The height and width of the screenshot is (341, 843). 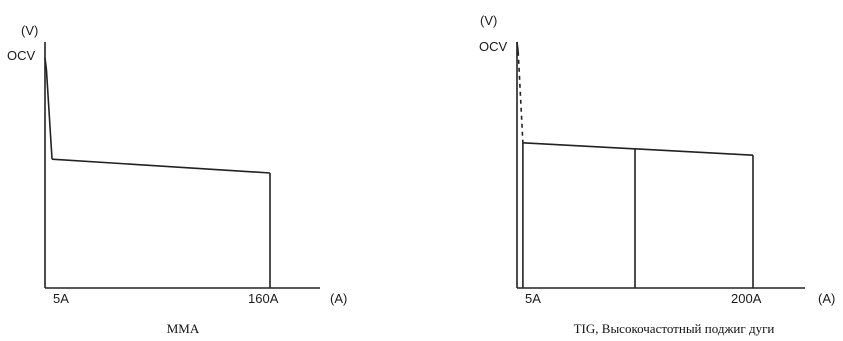 I want to click on x-tick-label-200a: 200A, so click(x=746, y=298).